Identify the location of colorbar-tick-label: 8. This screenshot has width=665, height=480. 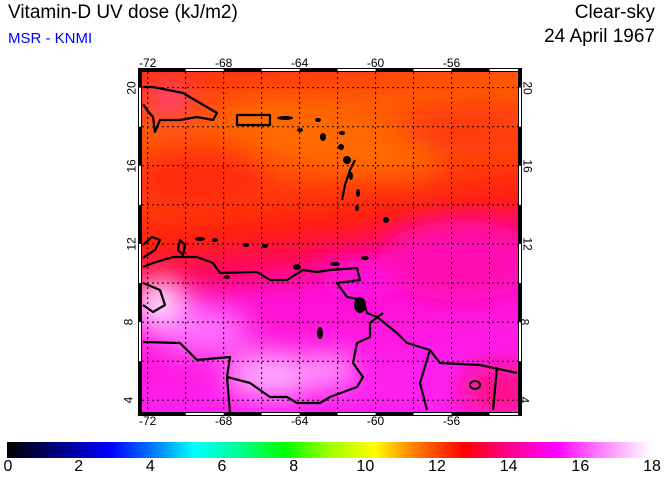
(294, 466).